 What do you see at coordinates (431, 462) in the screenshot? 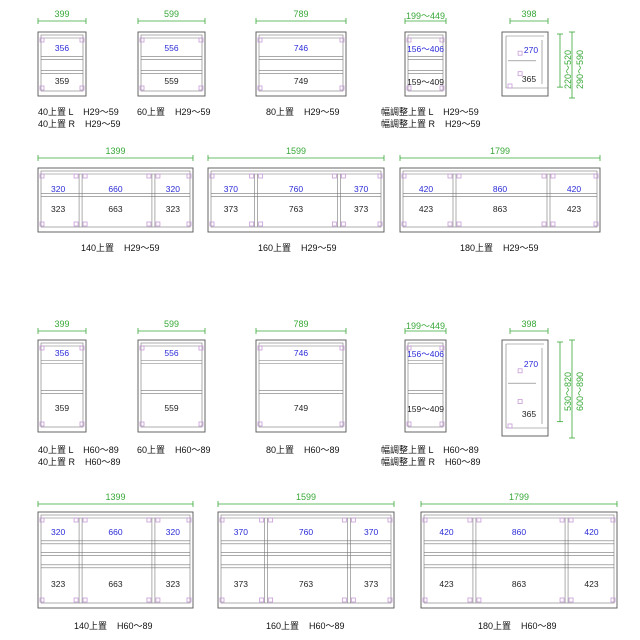
I see `model-caption: 幅調整上置 R H60〜89` at bounding box center [431, 462].